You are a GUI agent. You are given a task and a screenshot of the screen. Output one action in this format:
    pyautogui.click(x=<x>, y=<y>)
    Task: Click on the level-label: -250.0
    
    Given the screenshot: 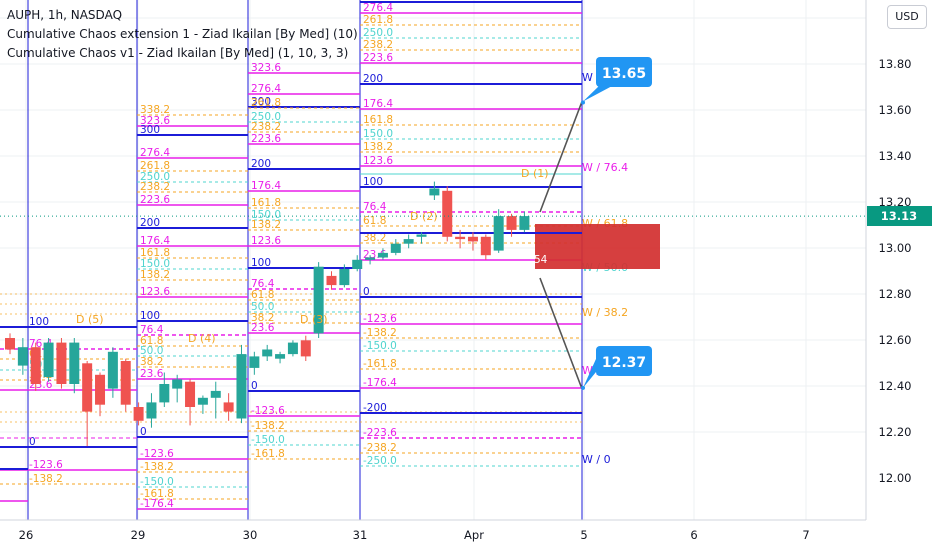 What is the action you would take?
    pyautogui.click(x=380, y=461)
    